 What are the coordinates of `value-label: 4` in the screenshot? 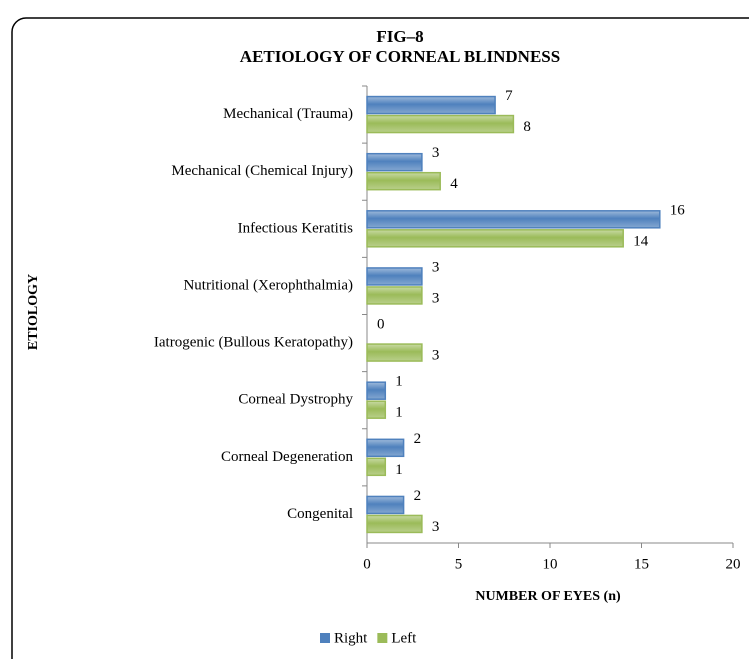 It's located at (454, 184).